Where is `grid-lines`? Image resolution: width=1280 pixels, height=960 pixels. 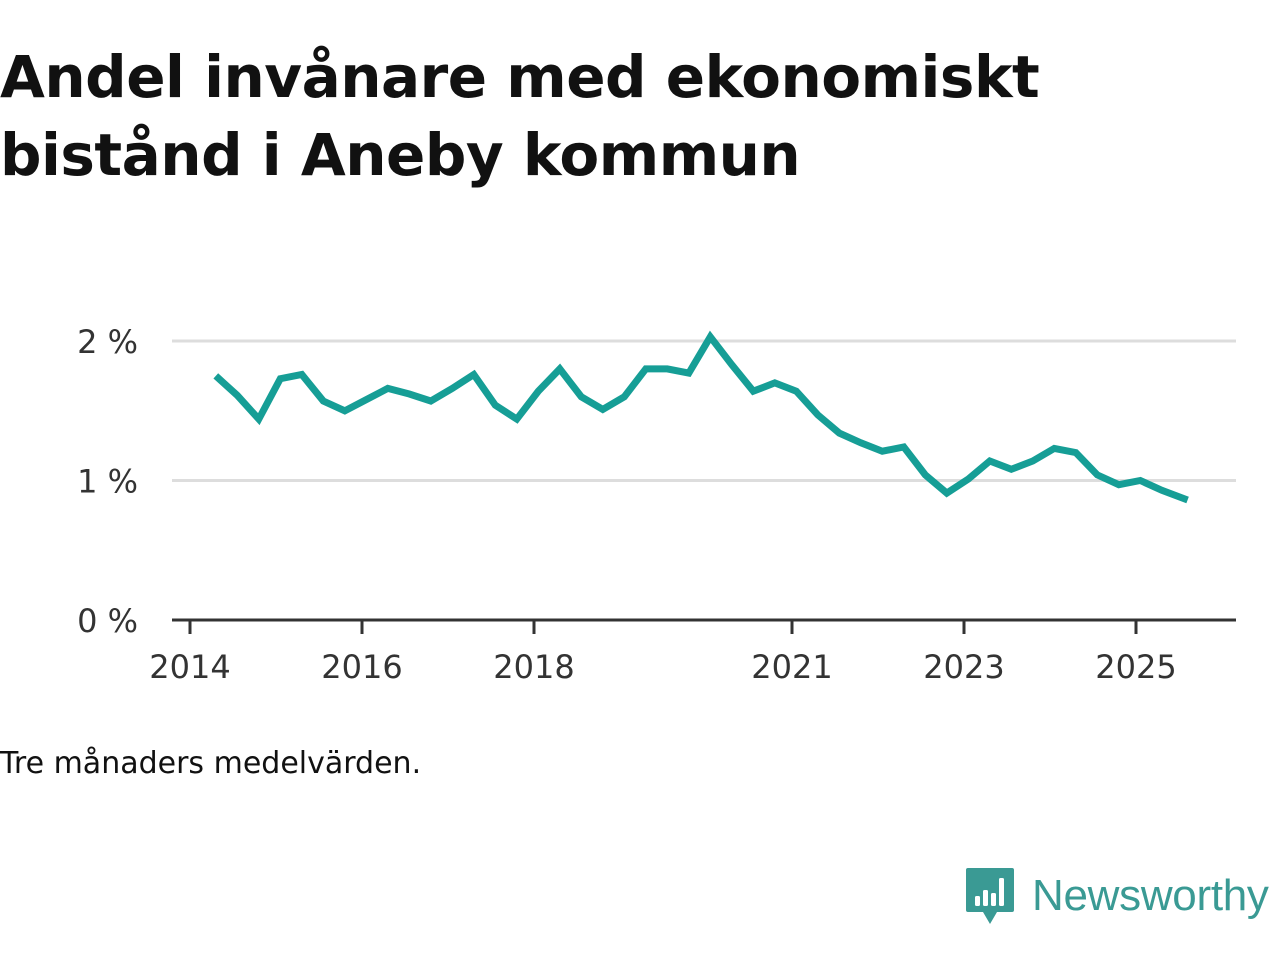
grid-lines is located at coordinates (704, 410).